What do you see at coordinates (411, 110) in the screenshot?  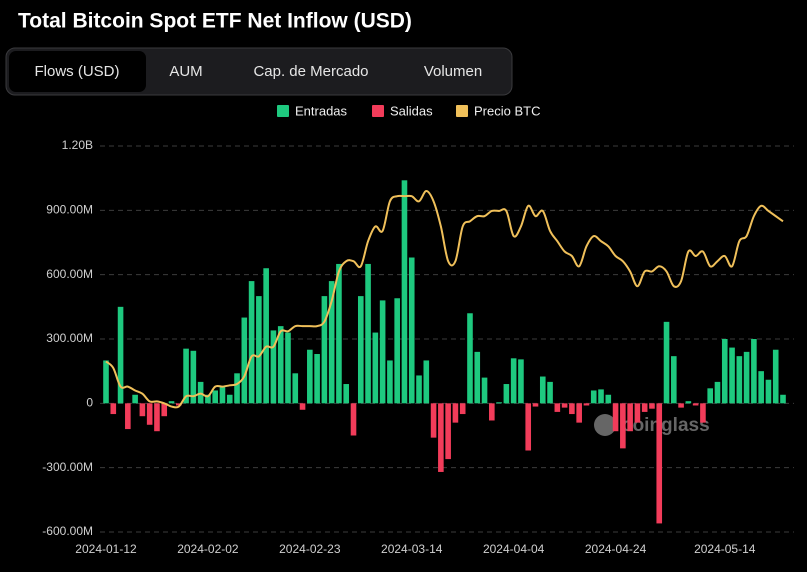 I see `legend-label: Salidas` at bounding box center [411, 110].